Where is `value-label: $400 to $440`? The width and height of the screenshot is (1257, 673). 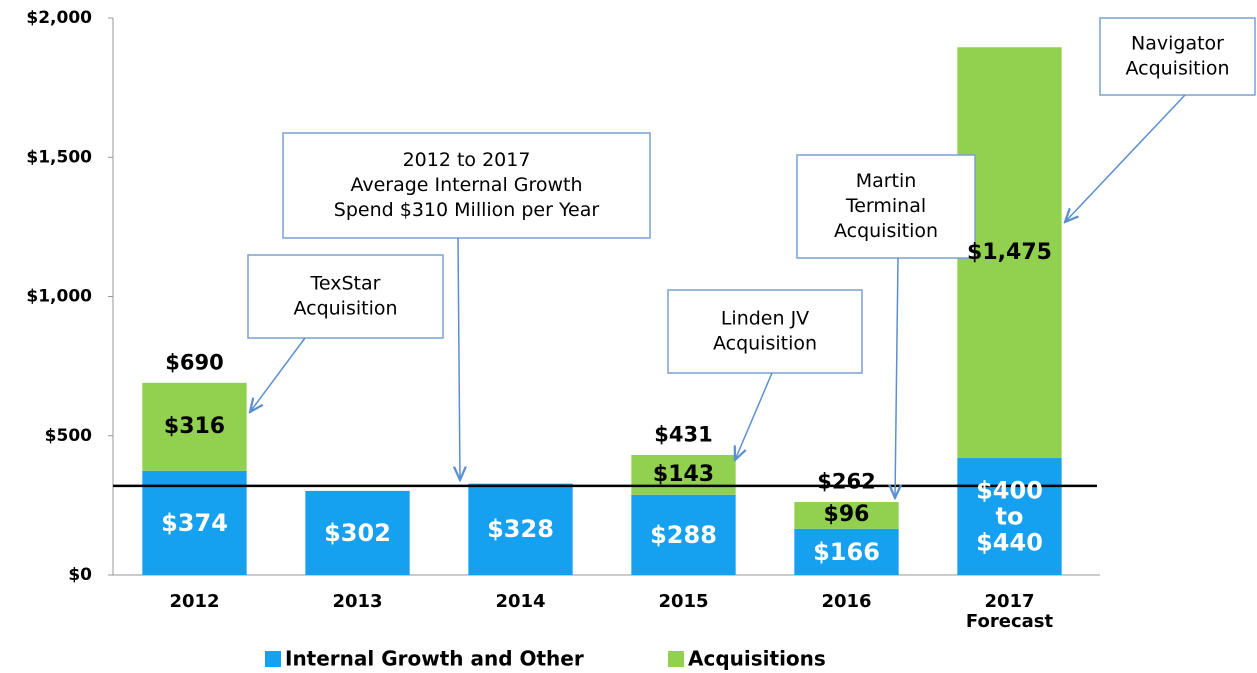 value-label: $400 to $440 is located at coordinates (1009, 516).